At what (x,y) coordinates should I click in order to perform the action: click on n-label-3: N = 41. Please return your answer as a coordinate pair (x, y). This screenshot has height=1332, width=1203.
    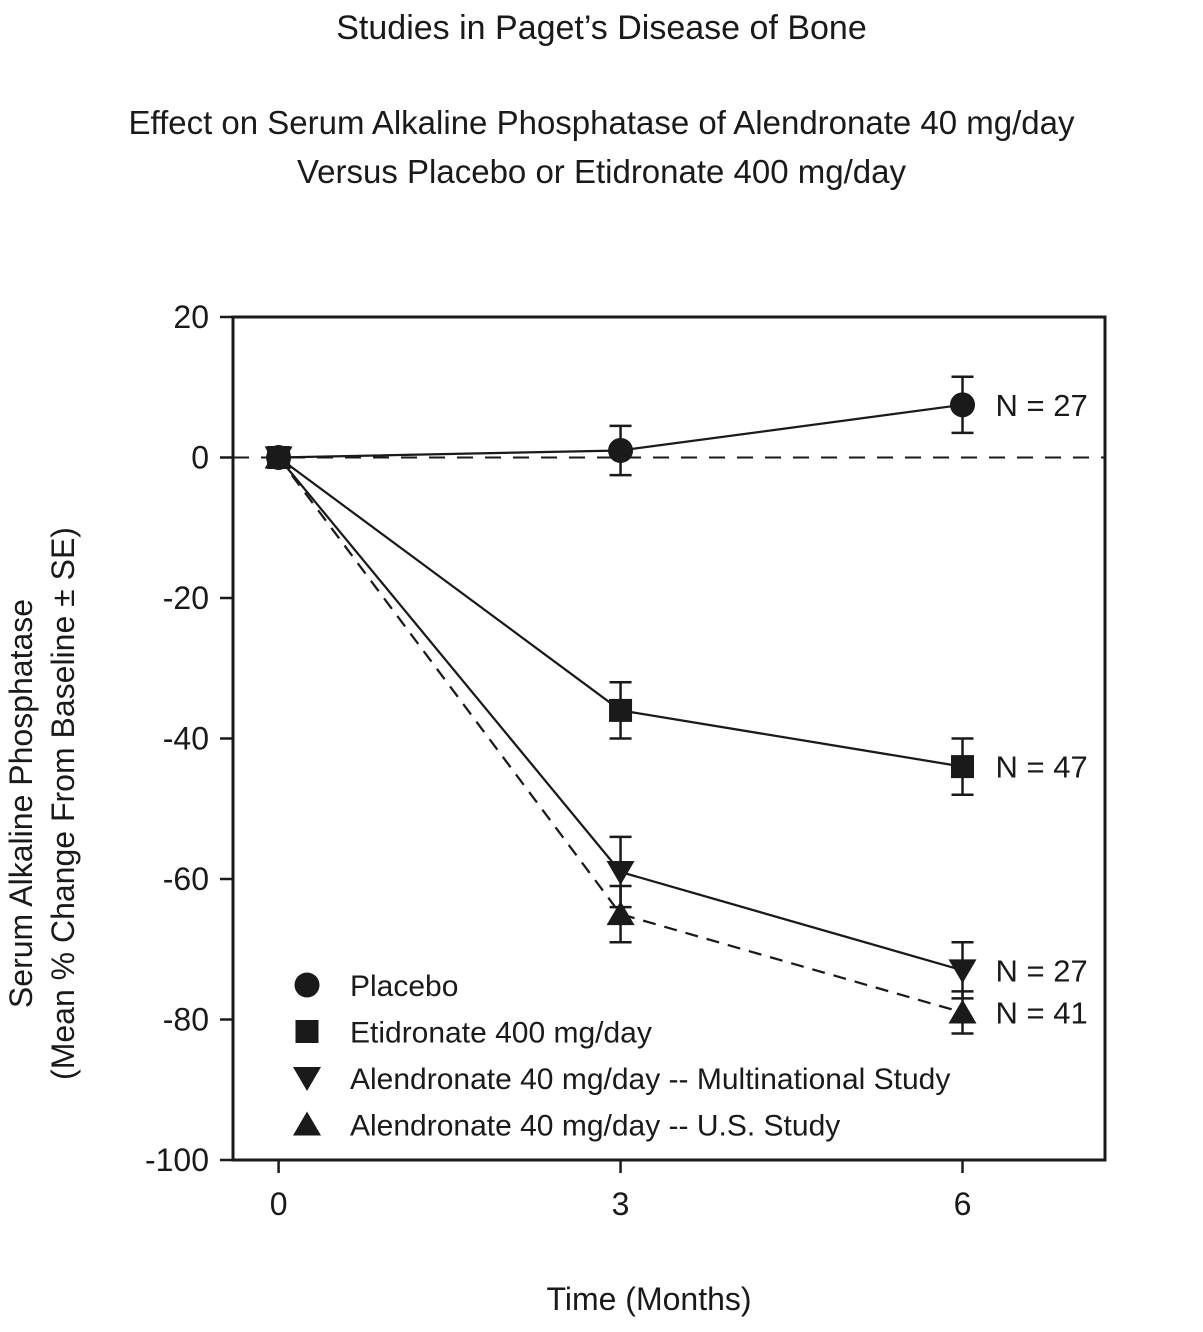
    Looking at the image, I should click on (1042, 1012).